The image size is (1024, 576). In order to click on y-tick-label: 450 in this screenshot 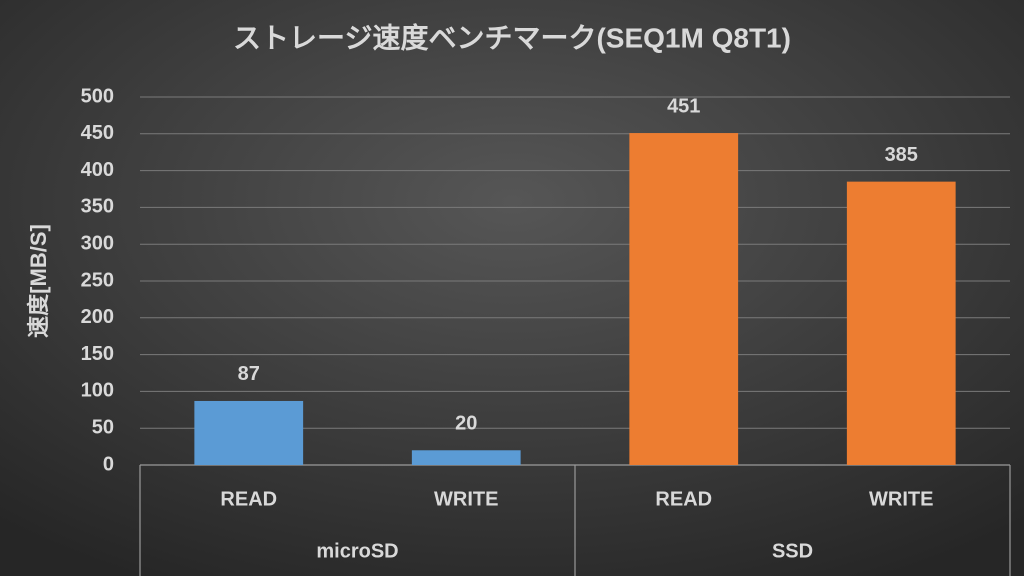, I will do `click(97, 133)`.